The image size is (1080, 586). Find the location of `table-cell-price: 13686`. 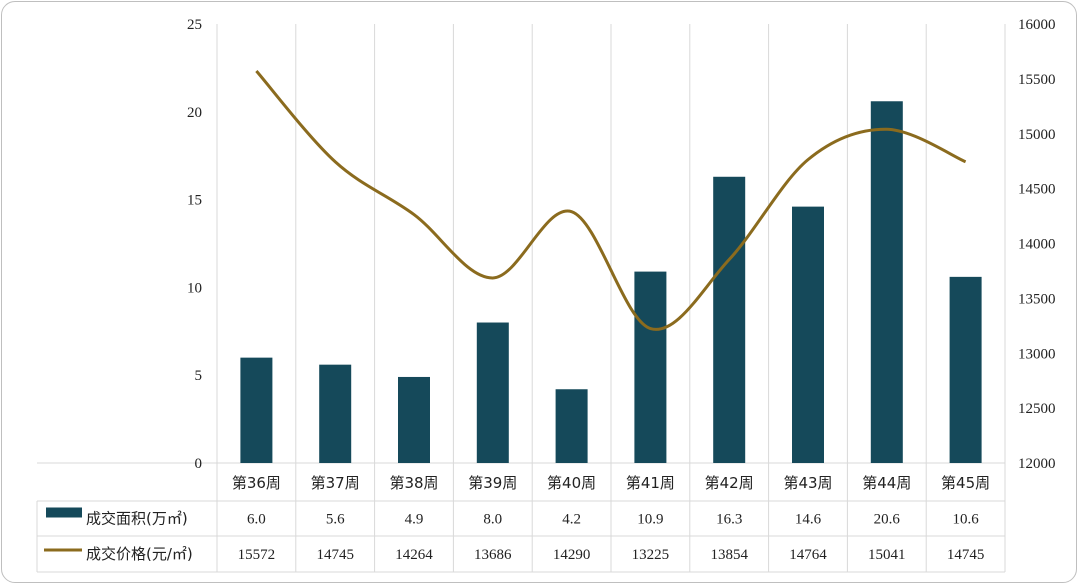

table-cell-price: 13686 is located at coordinates (493, 555).